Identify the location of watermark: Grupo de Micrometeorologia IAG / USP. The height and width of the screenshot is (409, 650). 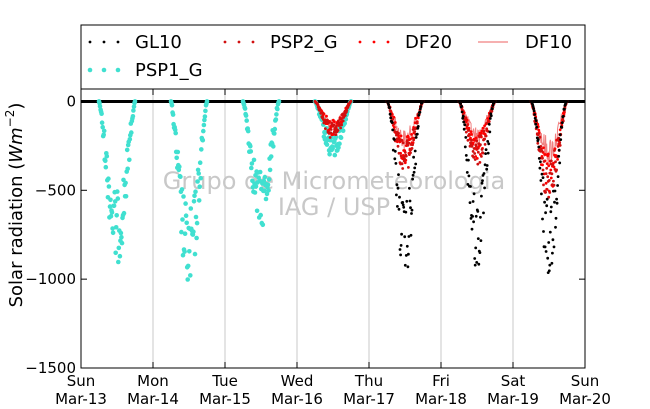
(334, 194).